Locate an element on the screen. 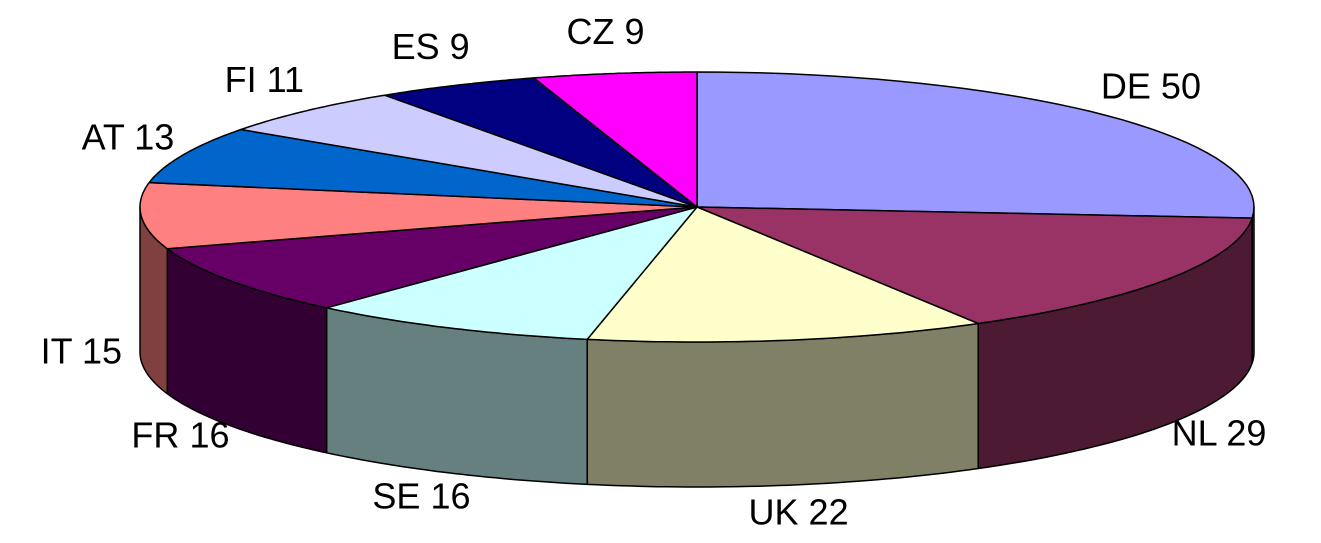  slice-value: 15 is located at coordinates (102, 350).